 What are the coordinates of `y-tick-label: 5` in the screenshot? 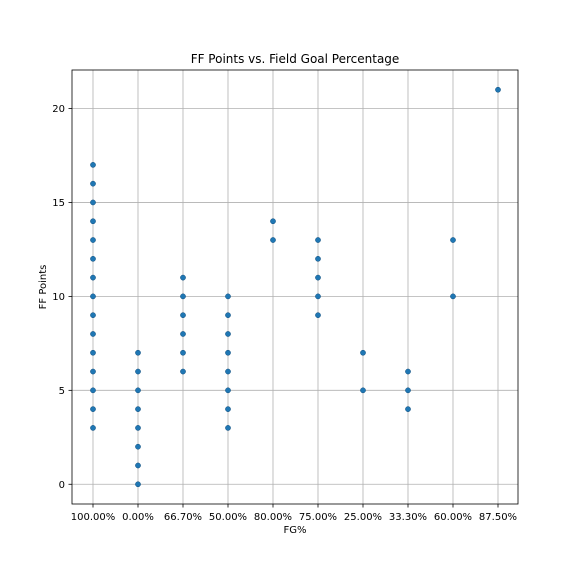 It's located at (62, 391).